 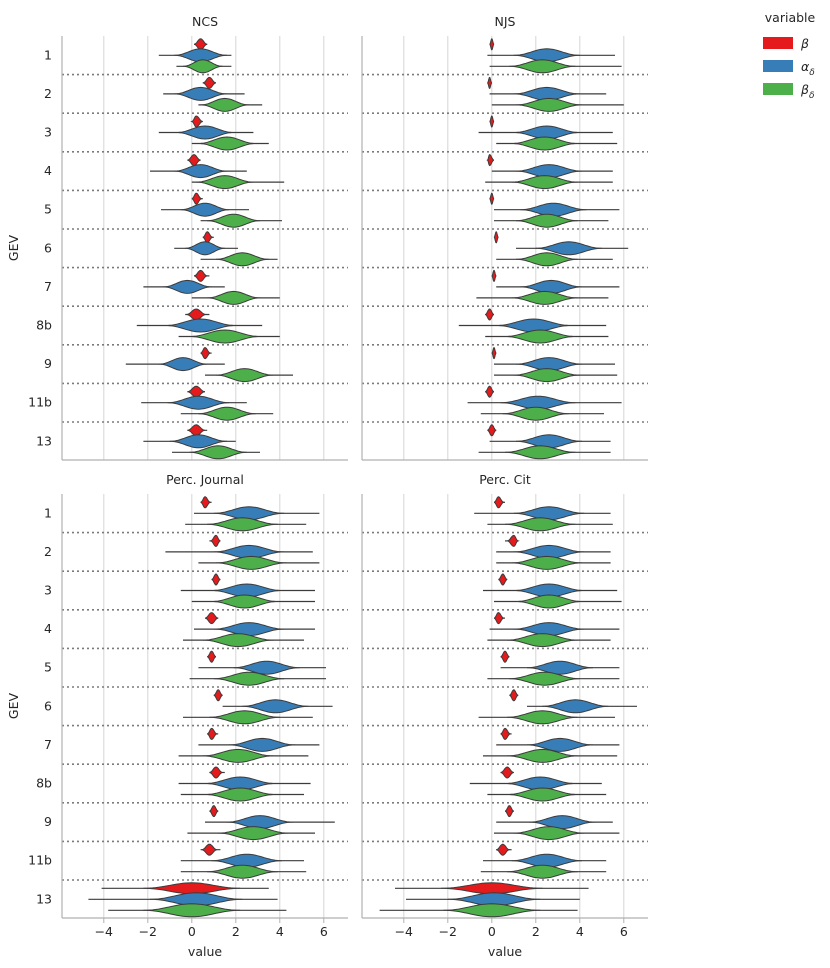 I want to click on legend-symbol: α, so click(x=805, y=66).